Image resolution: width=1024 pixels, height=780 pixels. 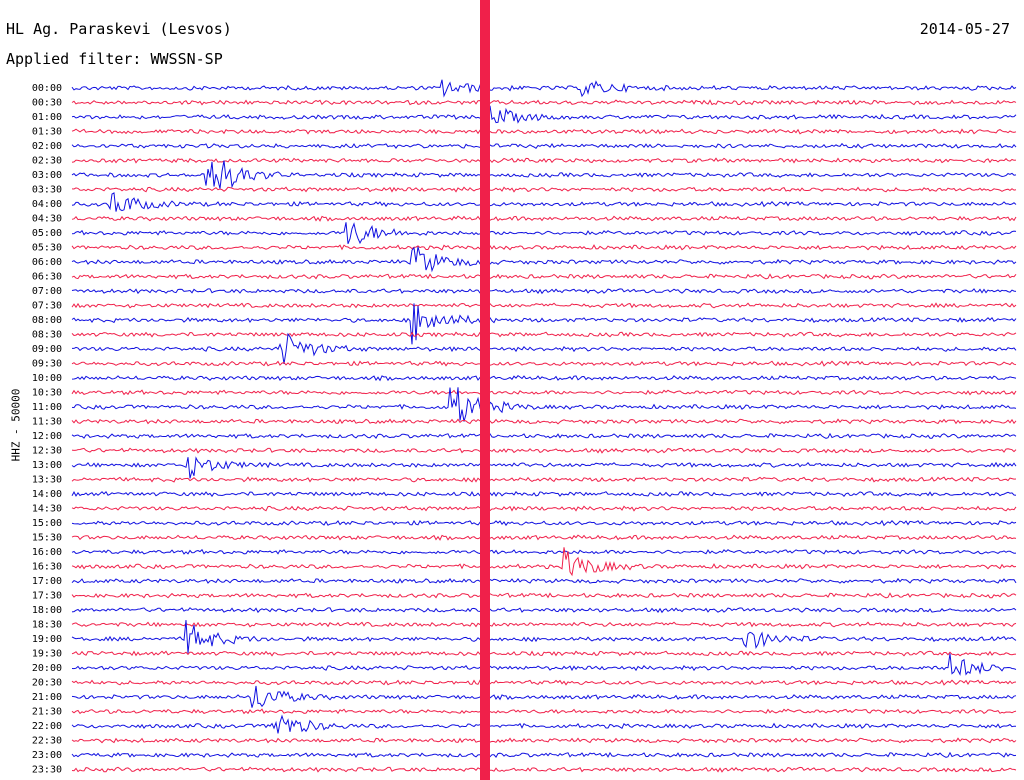 What do you see at coordinates (47, 175) in the screenshot?
I see `row-time-label: 03:00` at bounding box center [47, 175].